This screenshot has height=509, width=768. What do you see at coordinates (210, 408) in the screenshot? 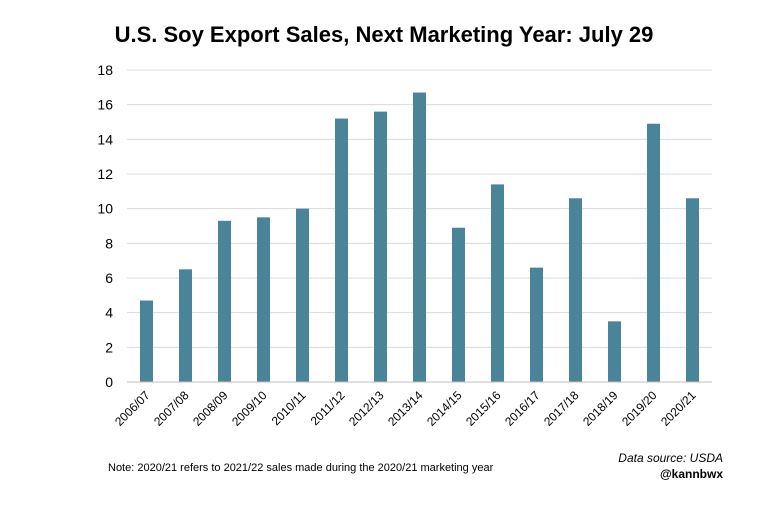
I see `x-tick-label: 2008/09` at bounding box center [210, 408].